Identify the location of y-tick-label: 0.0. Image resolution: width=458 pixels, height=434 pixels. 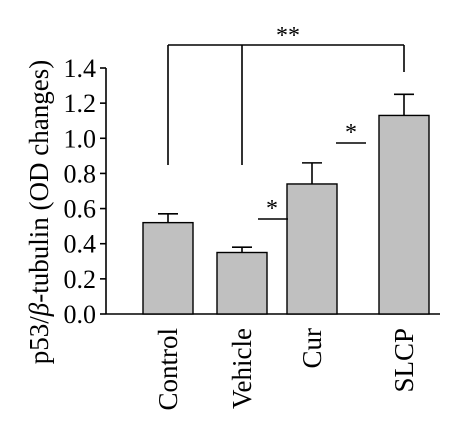
(80, 314).